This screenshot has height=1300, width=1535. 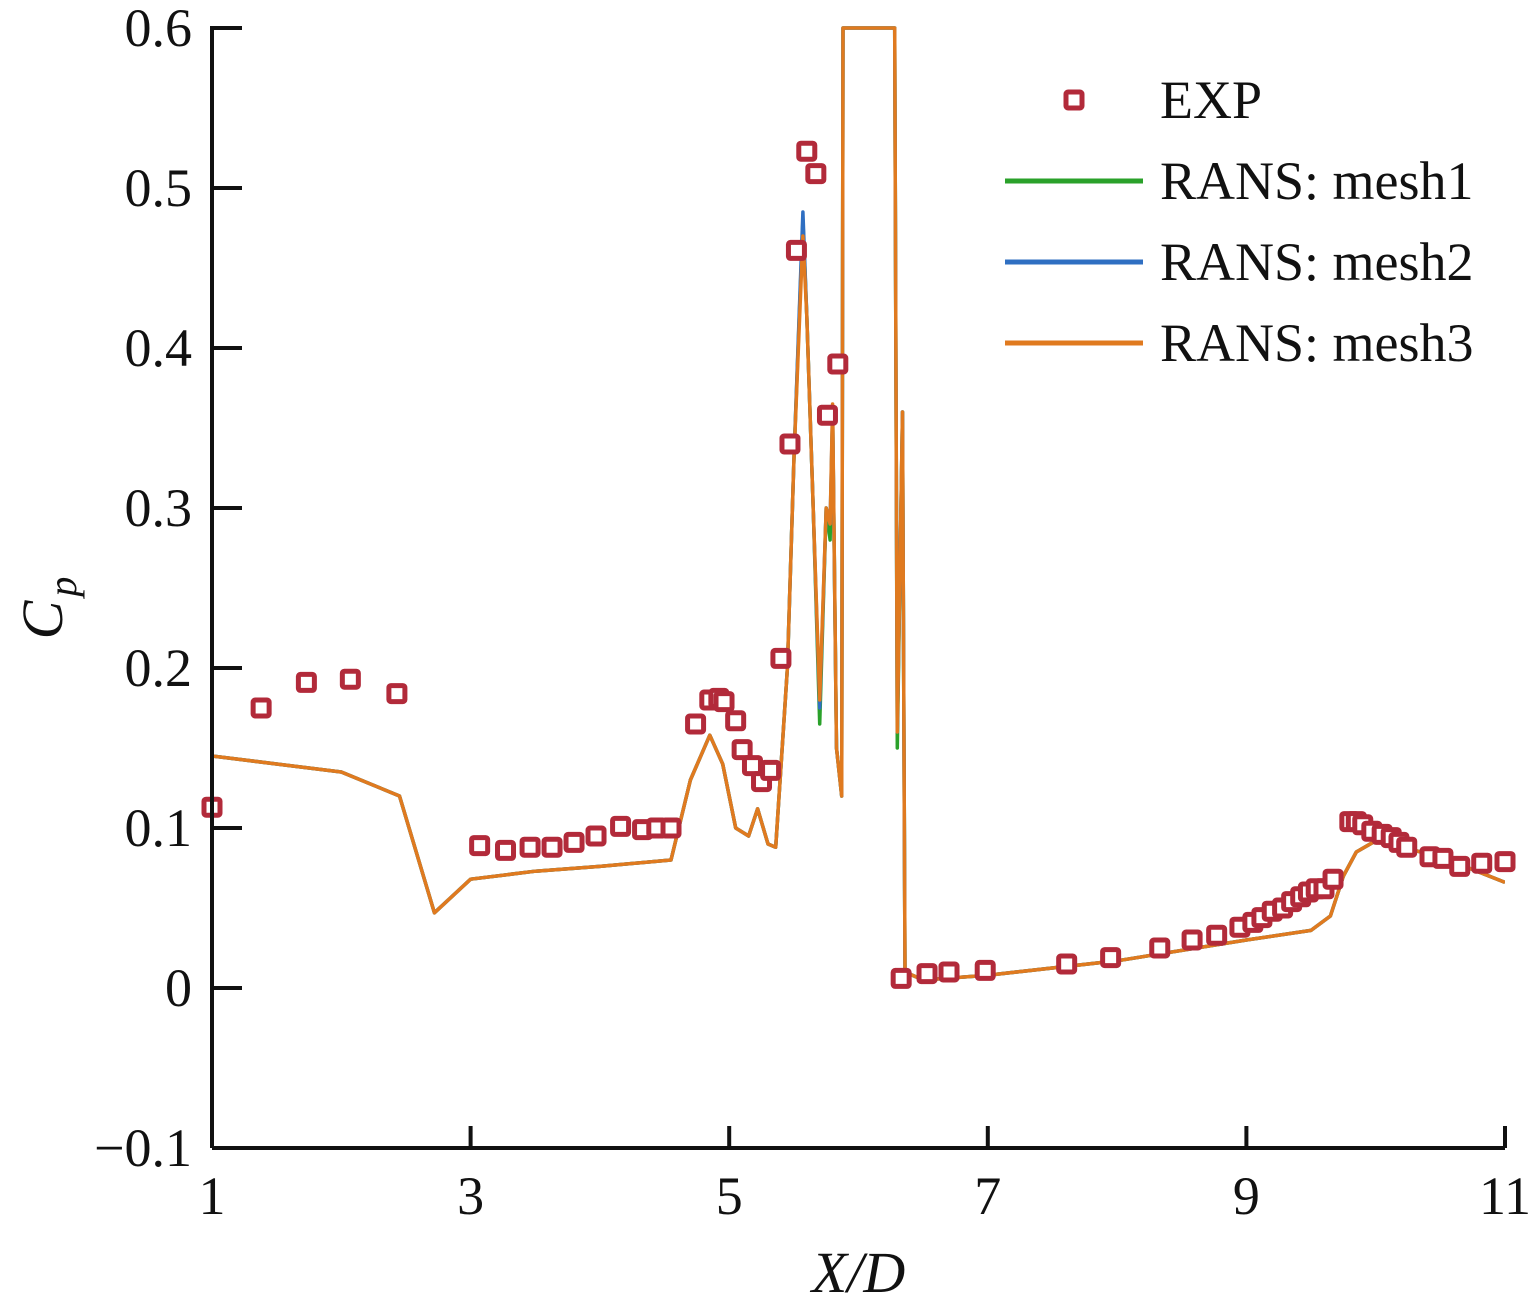 I want to click on y-axis-label-subscript: p, so click(x=62, y=588).